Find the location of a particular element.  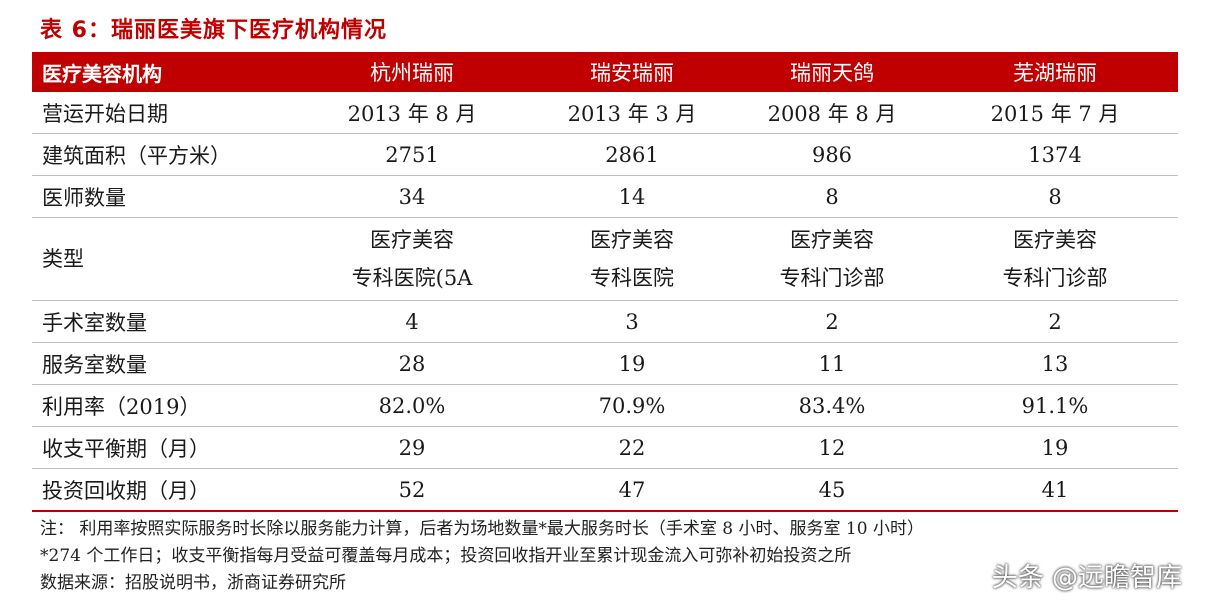

table-cell: 29 is located at coordinates (412, 447).